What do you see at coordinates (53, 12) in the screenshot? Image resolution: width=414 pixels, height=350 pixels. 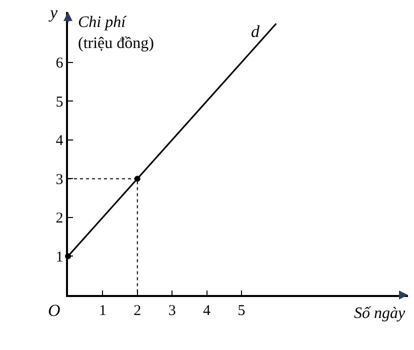 I see `text: y` at bounding box center [53, 12].